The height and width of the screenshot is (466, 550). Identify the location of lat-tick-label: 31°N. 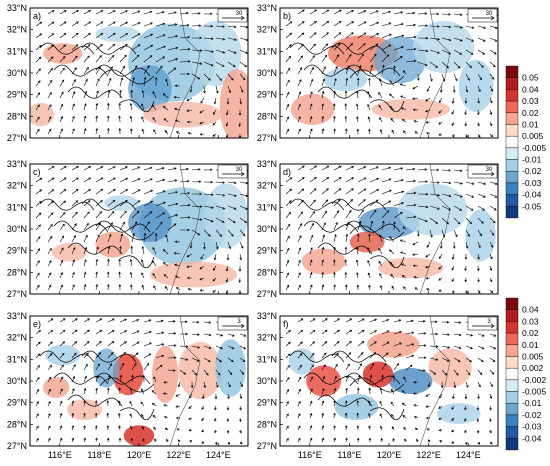
(267, 51).